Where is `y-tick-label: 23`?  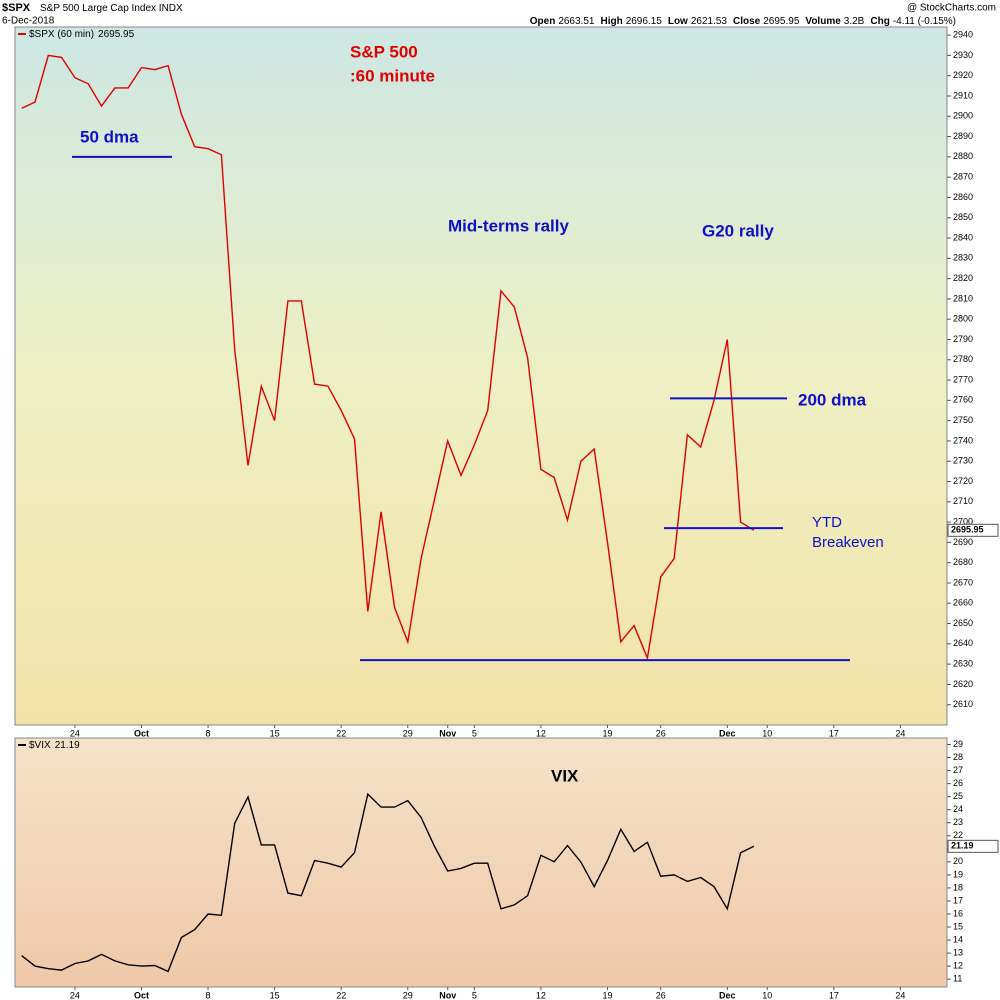
y-tick-label: 23 is located at coordinates (958, 822).